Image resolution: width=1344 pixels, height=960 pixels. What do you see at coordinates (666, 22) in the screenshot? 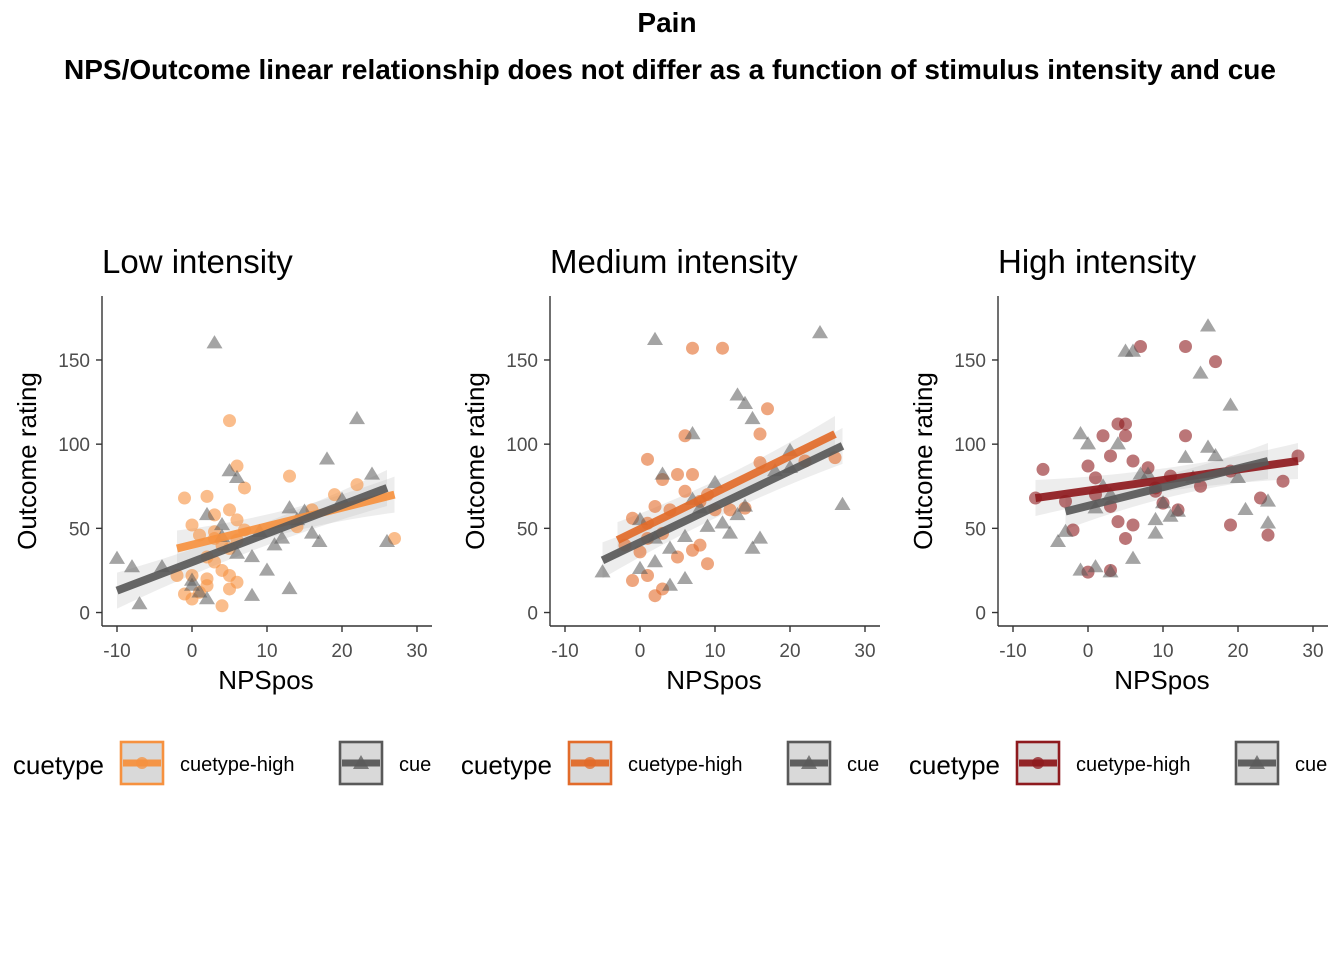
I see `figure-title: Pain` at bounding box center [666, 22].